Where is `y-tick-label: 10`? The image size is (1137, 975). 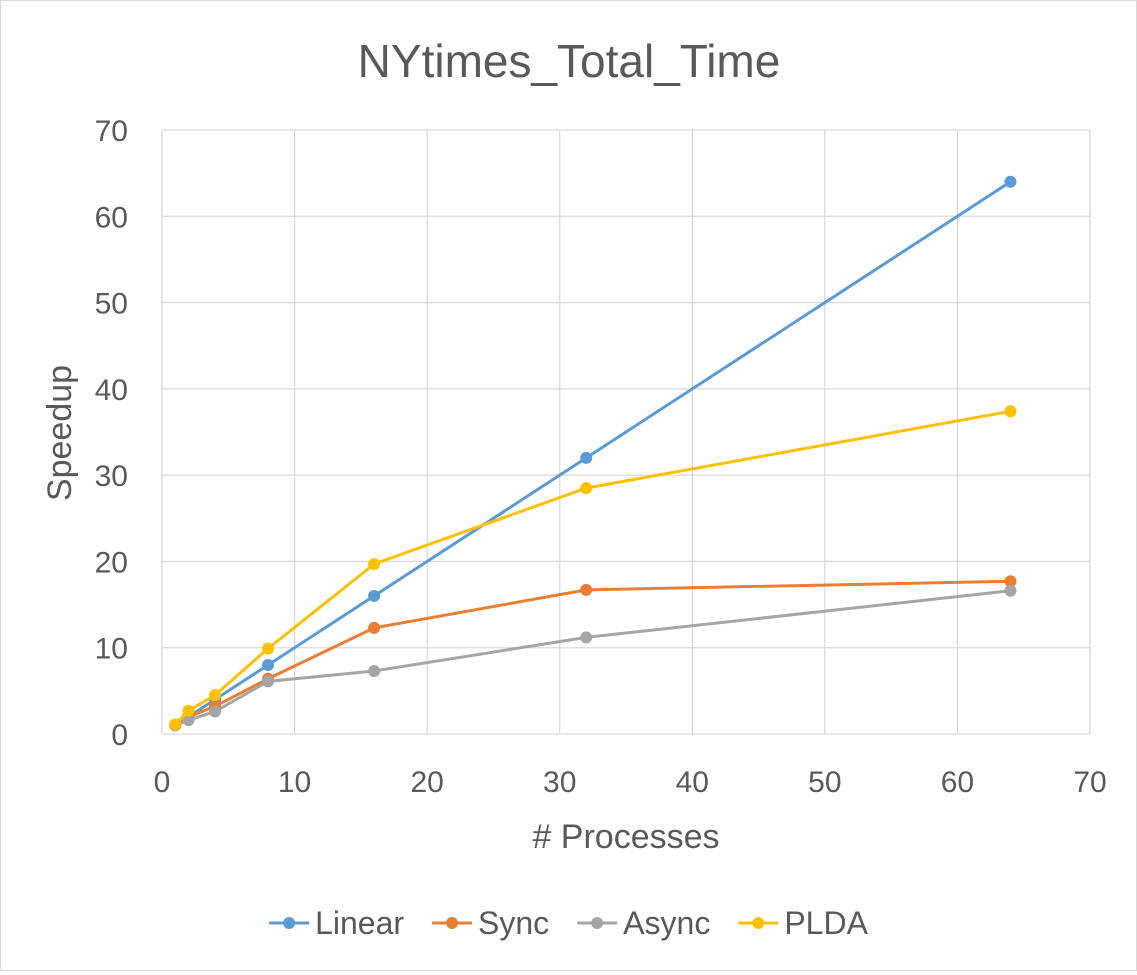
y-tick-label: 10 is located at coordinates (111, 649).